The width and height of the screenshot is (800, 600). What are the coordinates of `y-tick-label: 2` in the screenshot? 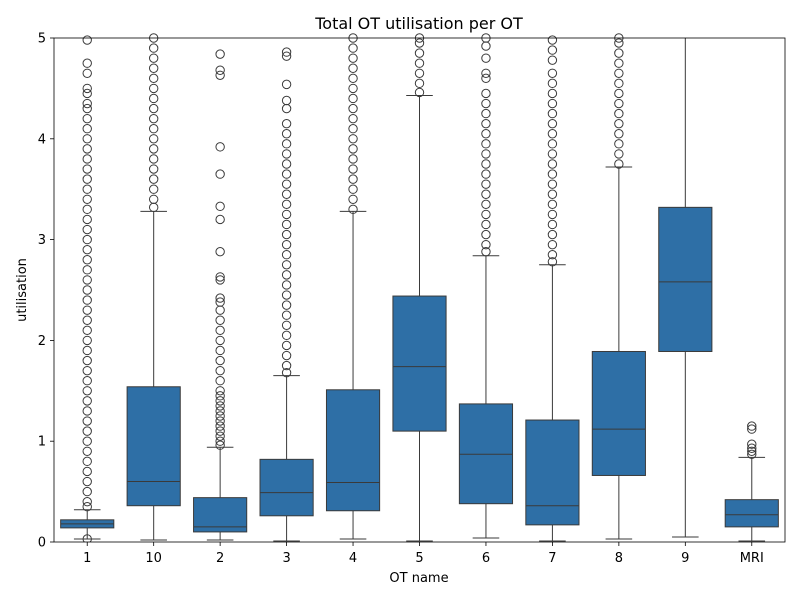 It's located at (42, 341).